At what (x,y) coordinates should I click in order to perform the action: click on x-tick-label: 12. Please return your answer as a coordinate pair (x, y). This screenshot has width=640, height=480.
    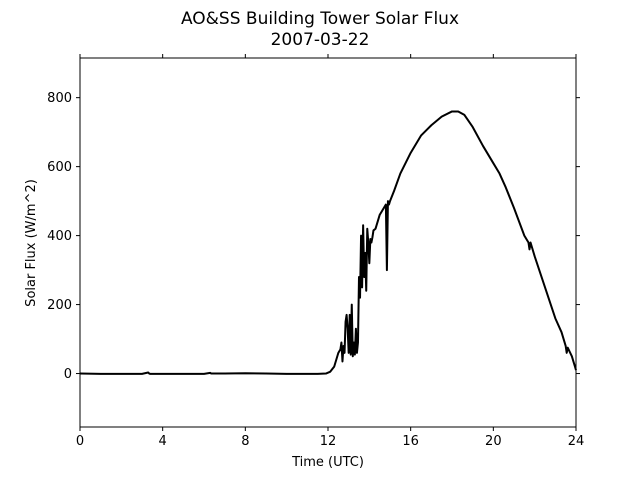
    Looking at the image, I should click on (328, 441).